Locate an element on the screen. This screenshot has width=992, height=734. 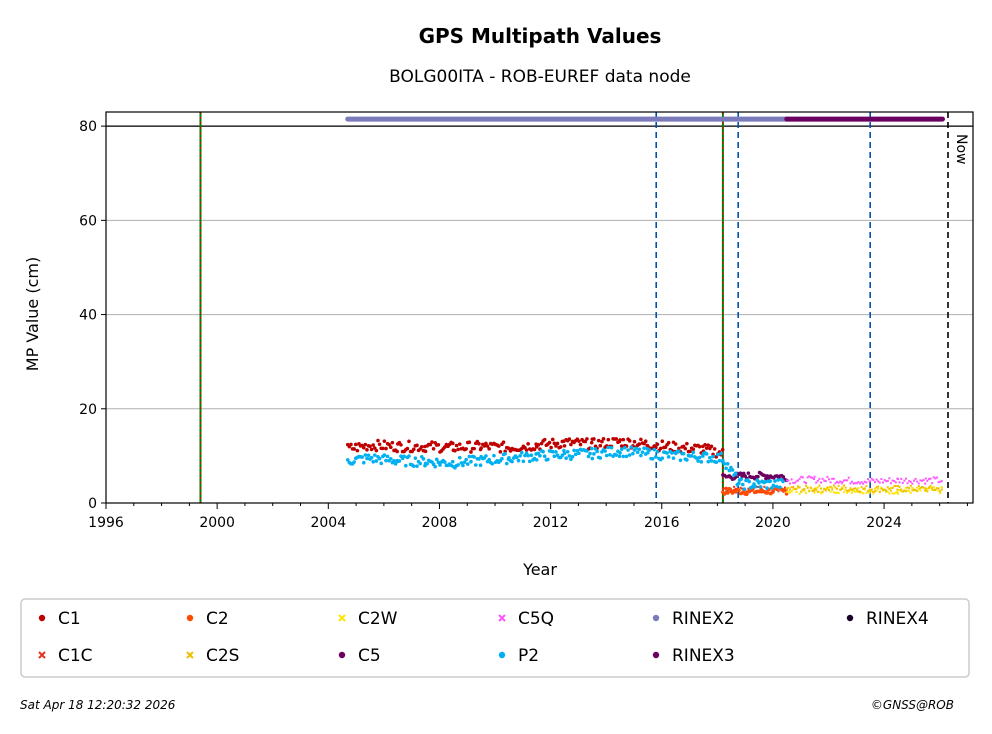
legend-item-c5: C5 is located at coordinates (359, 656).